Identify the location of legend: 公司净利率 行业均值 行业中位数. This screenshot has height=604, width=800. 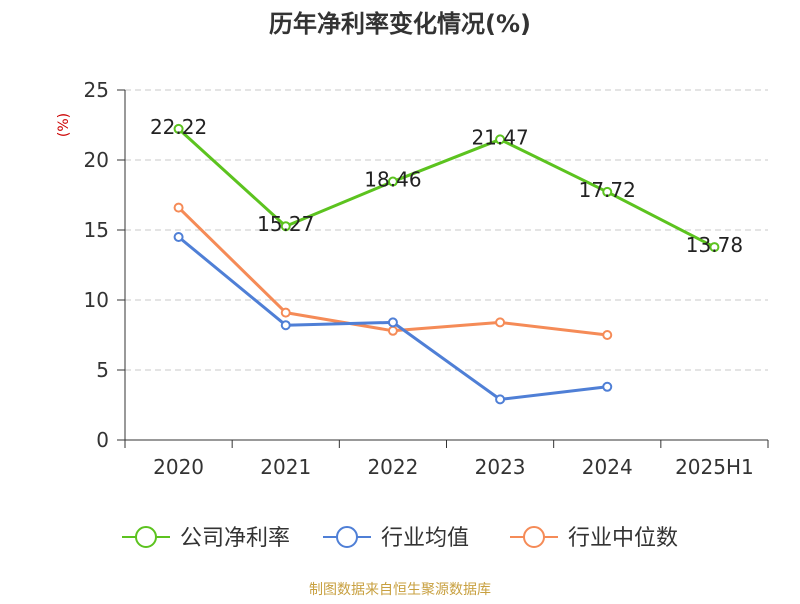
(400, 538).